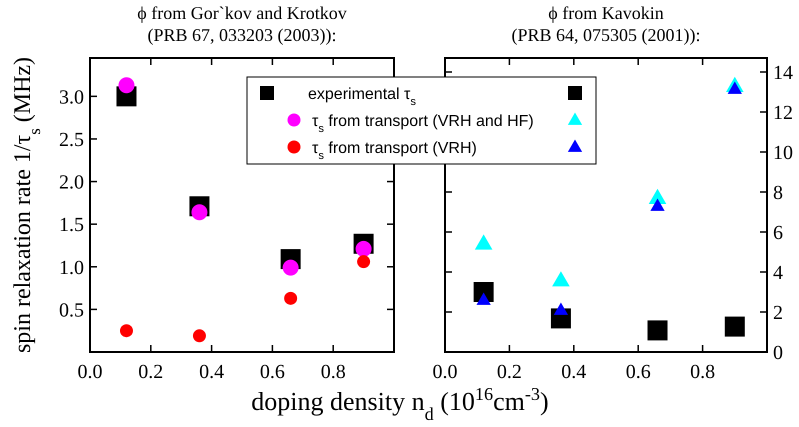  Describe the element at coordinates (778, 193) in the screenshot. I see `y2-tick-label: 8` at that location.